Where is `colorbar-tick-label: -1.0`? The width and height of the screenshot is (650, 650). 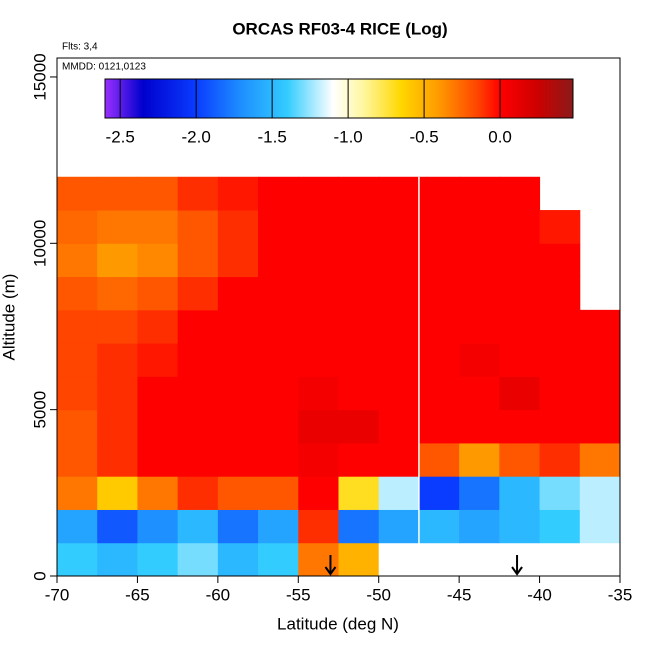
colorbar-tick-label: -1.0 is located at coordinates (347, 136).